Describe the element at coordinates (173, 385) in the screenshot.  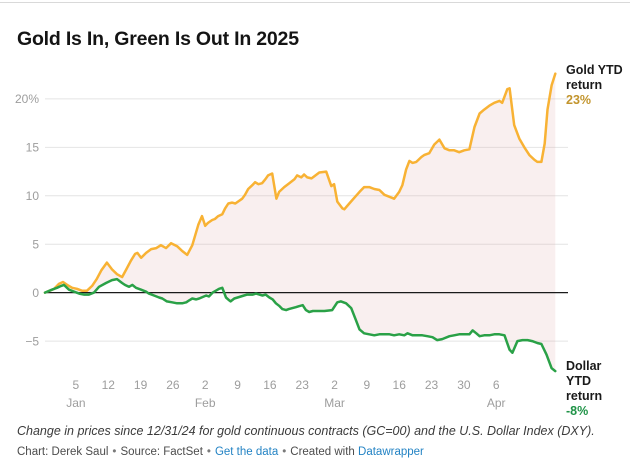
I see `x-tick-label: 26` at that location.